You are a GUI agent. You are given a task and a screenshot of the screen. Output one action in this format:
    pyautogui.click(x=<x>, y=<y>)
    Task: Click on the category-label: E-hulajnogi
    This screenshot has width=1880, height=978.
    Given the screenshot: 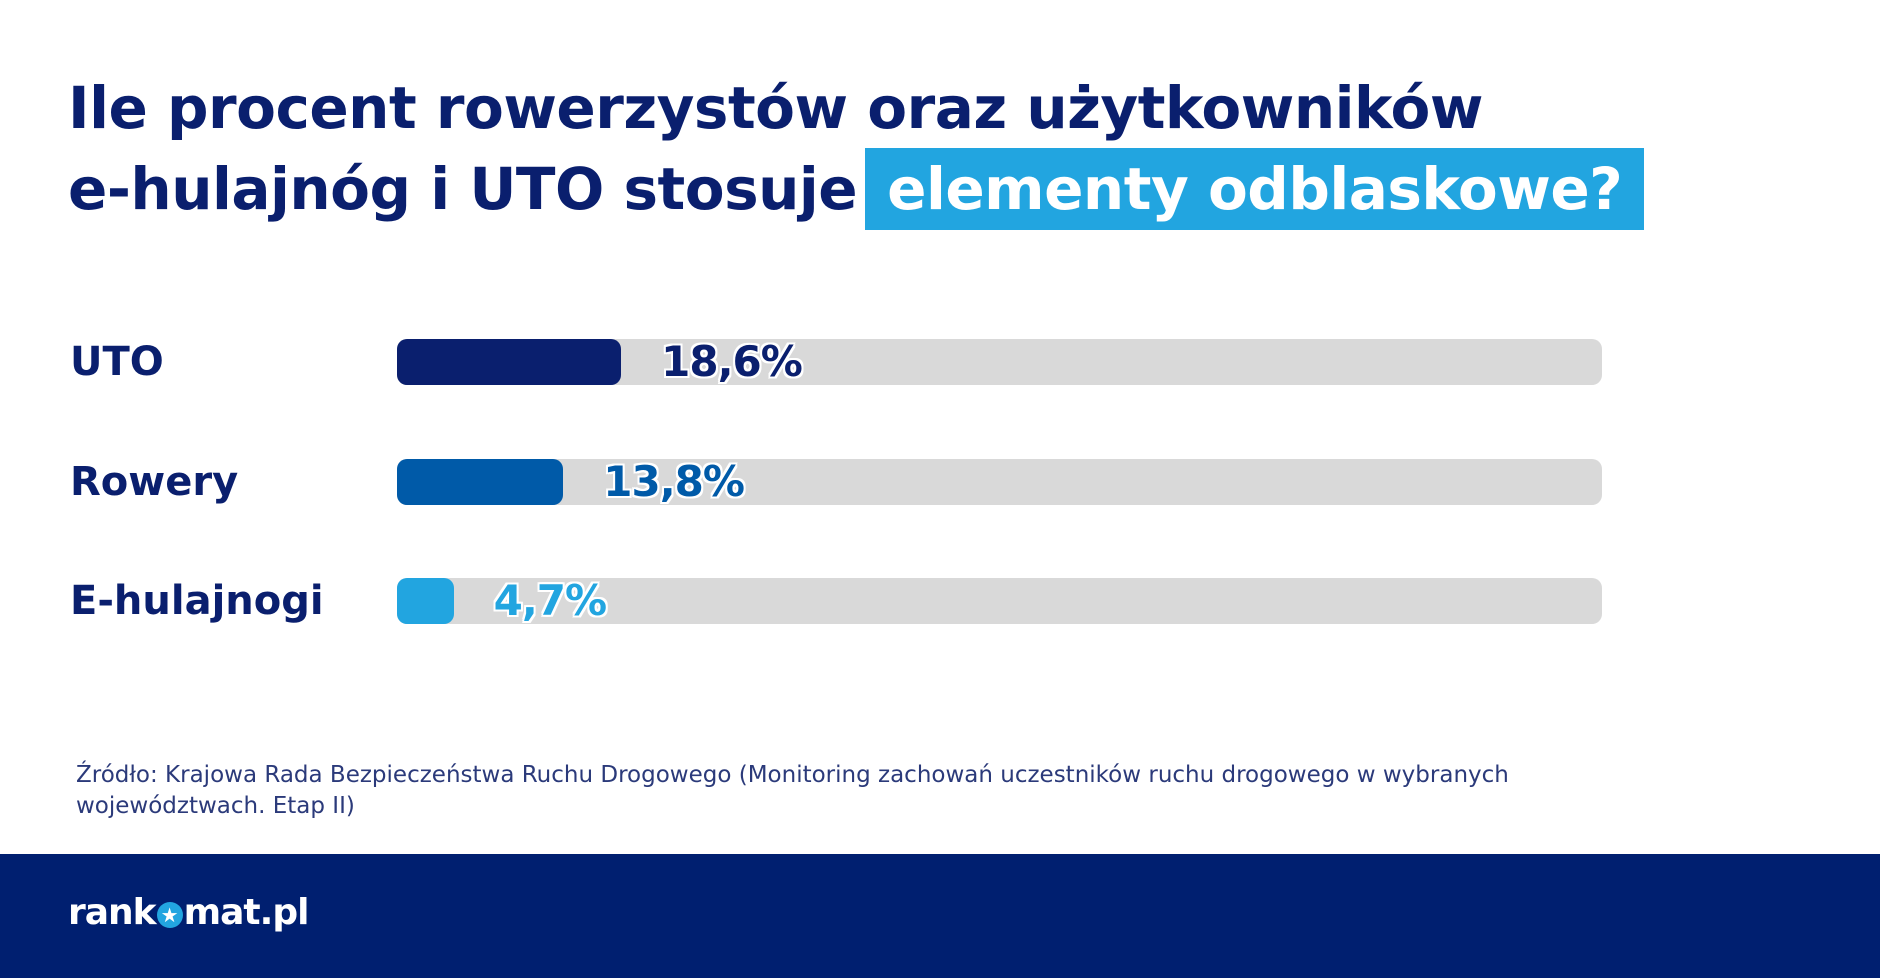 What is the action you would take?
    pyautogui.click(x=197, y=601)
    